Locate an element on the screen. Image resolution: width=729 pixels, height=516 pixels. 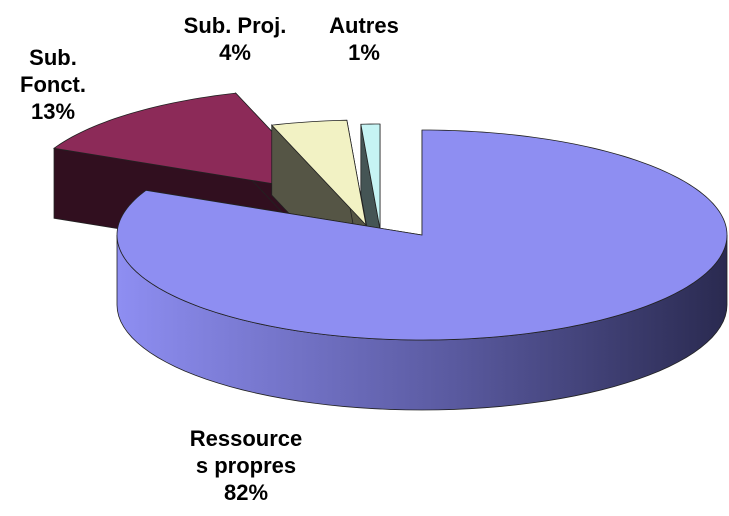
slice-label: Ressources propres 82% is located at coordinates (246, 465).